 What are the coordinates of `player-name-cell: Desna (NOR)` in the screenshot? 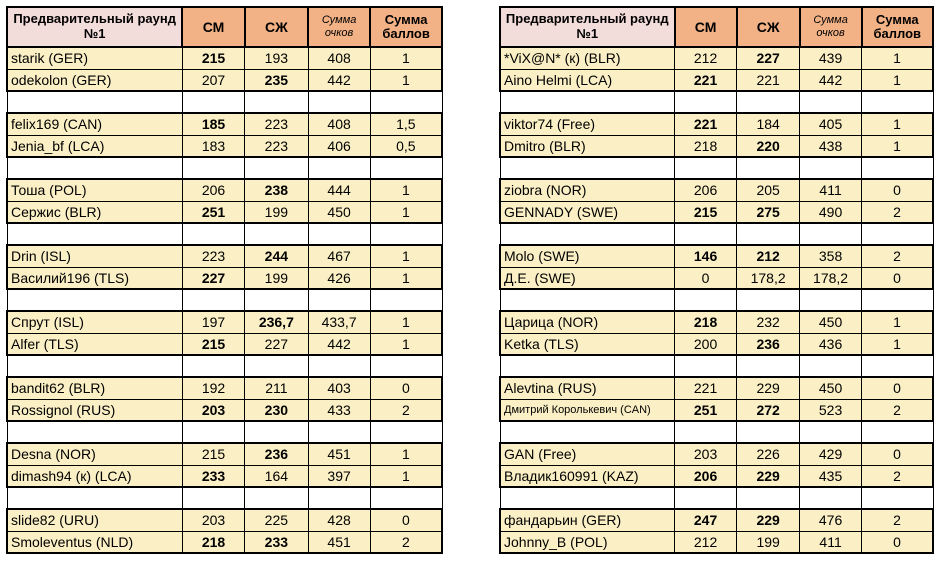 It's located at (94, 454).